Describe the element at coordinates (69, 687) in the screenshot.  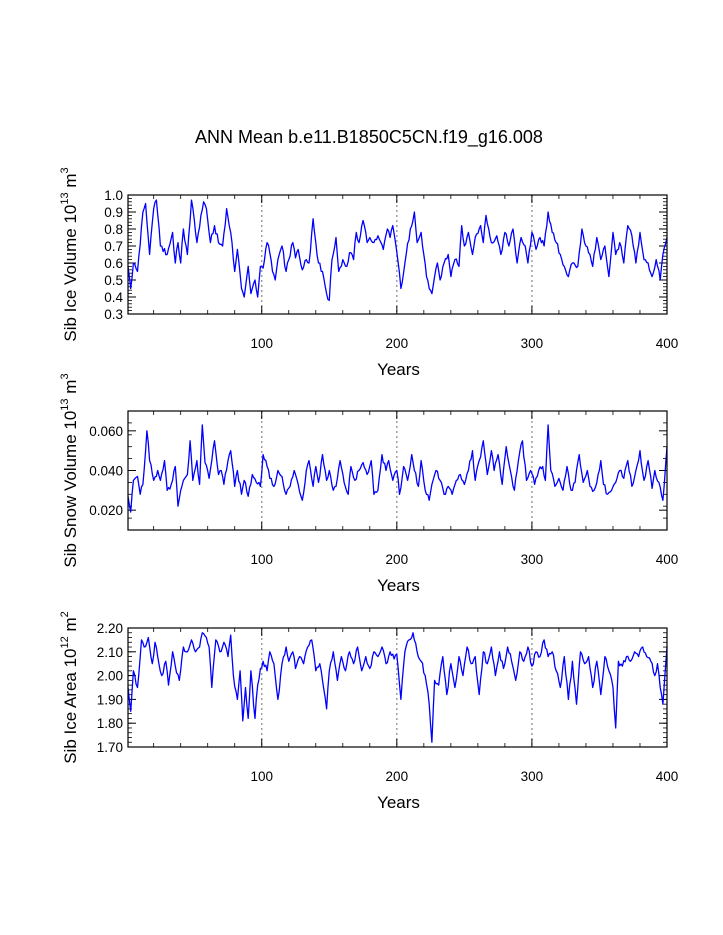
I see `y-axis-label: Sib Ice Area 1012 m2` at that location.